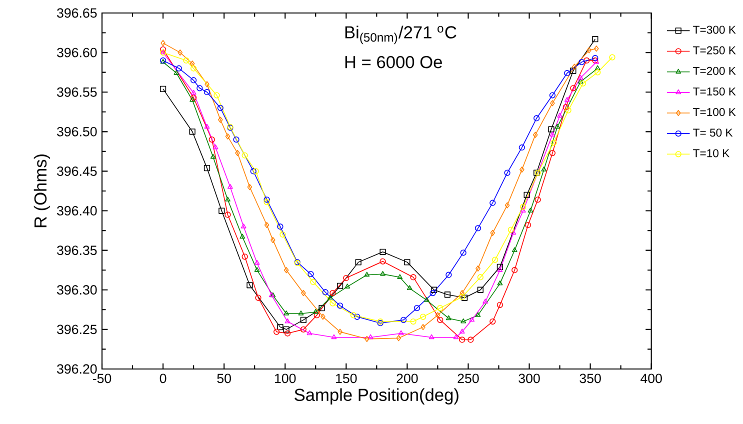 The height and width of the screenshot is (424, 743). Describe the element at coordinates (714, 50) in the screenshot. I see `legend-label: T=250 K` at that location.